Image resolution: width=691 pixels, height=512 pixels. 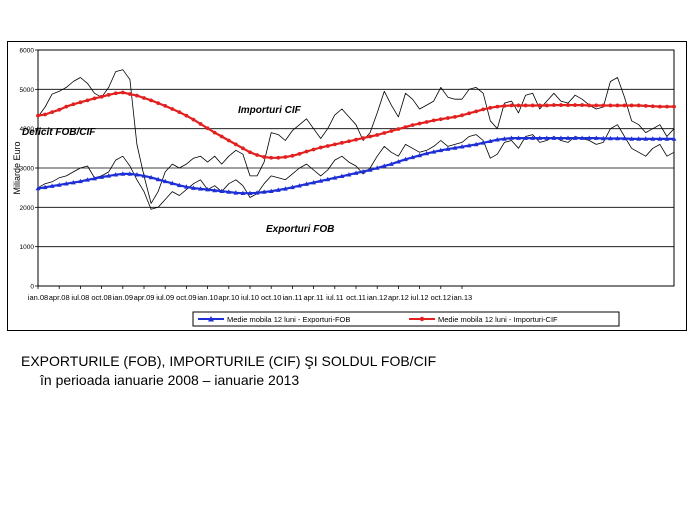 What do you see at coordinates (27, 169) in the screenshot?
I see `y-tick-label: 3000` at bounding box center [27, 169].